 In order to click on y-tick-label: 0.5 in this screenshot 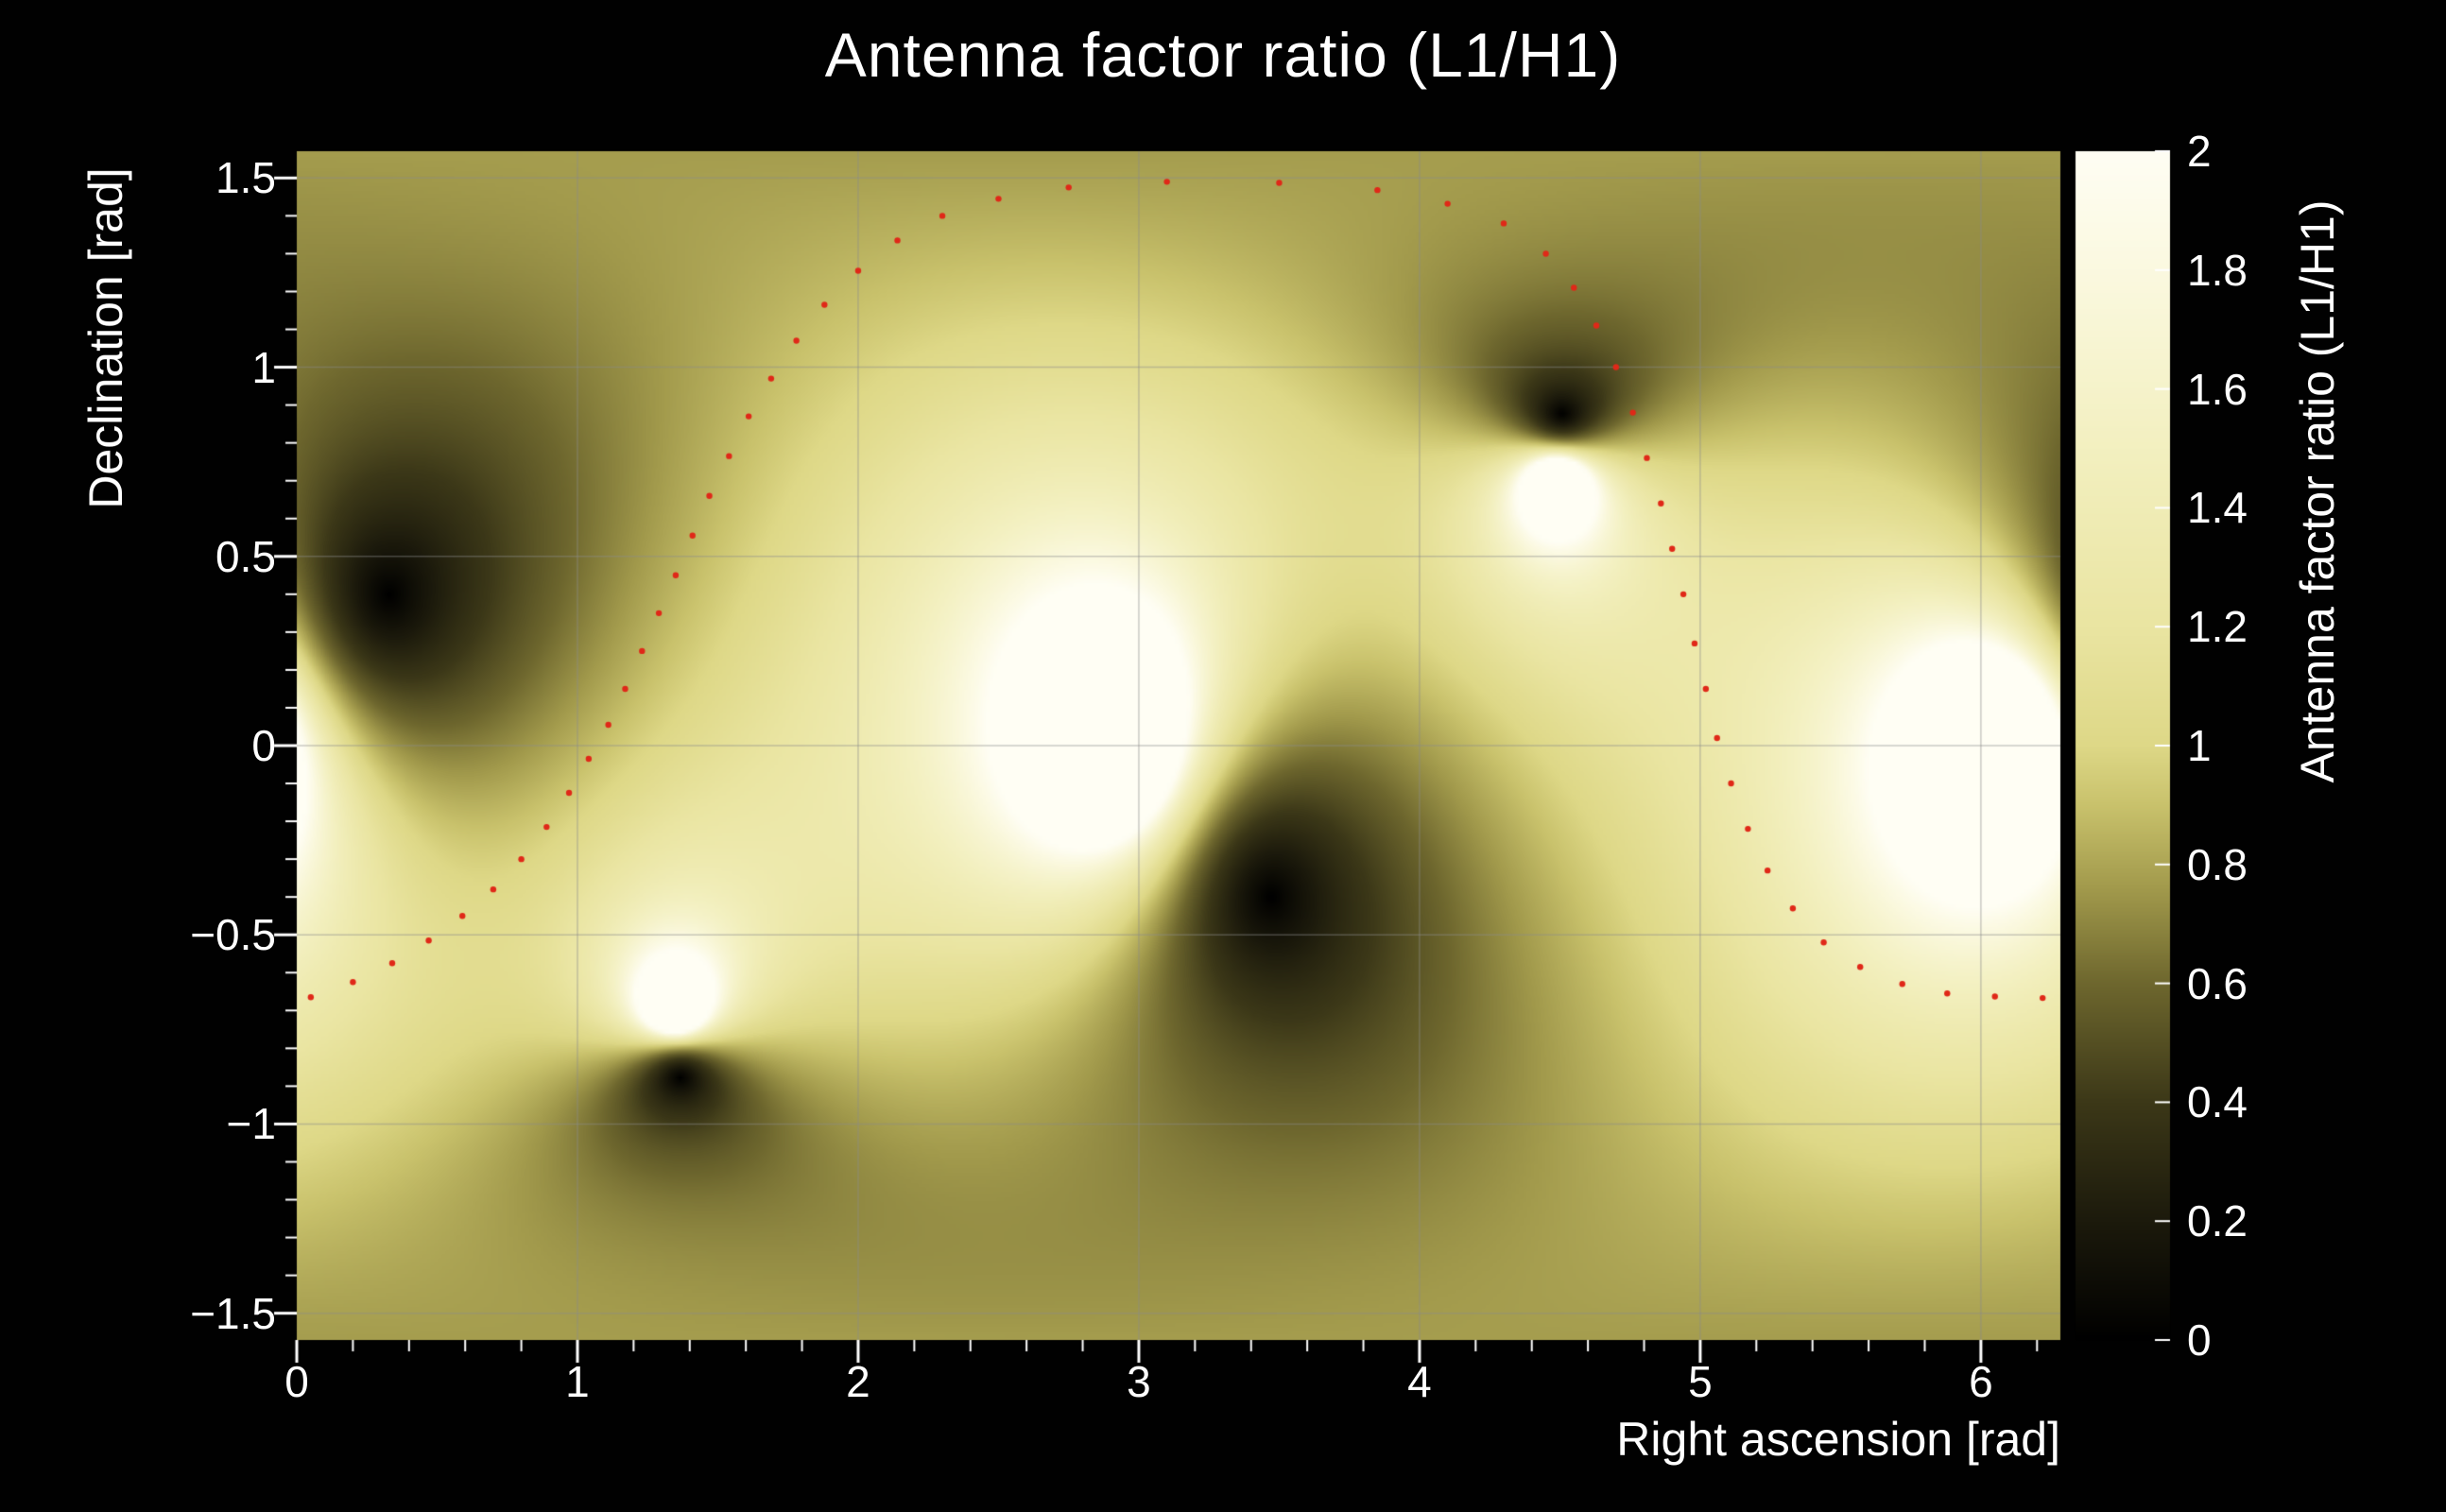, I will do `click(245, 556)`.